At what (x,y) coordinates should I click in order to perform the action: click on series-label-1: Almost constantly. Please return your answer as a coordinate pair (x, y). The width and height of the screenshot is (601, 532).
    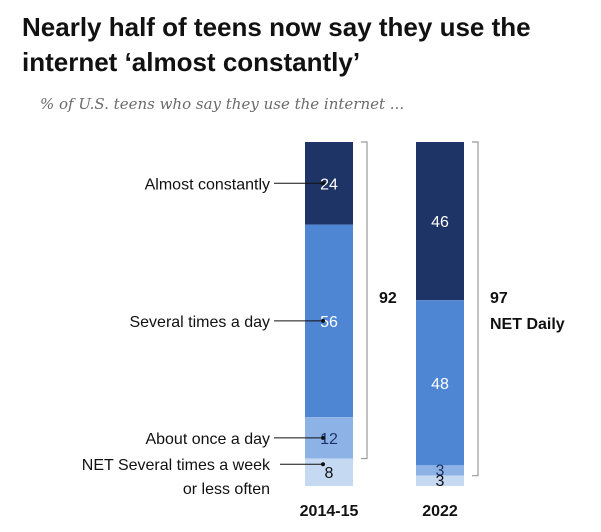
    Looking at the image, I should click on (207, 184).